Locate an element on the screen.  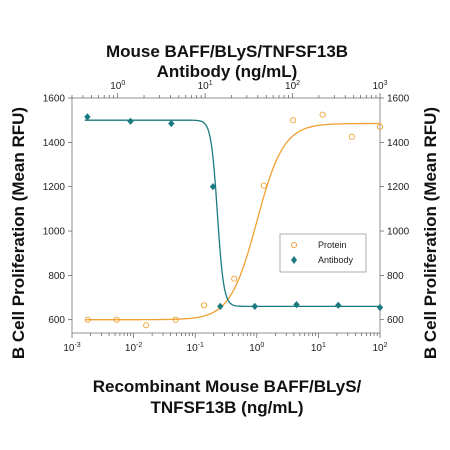
right-tick-label: 1000 is located at coordinates (398, 232).